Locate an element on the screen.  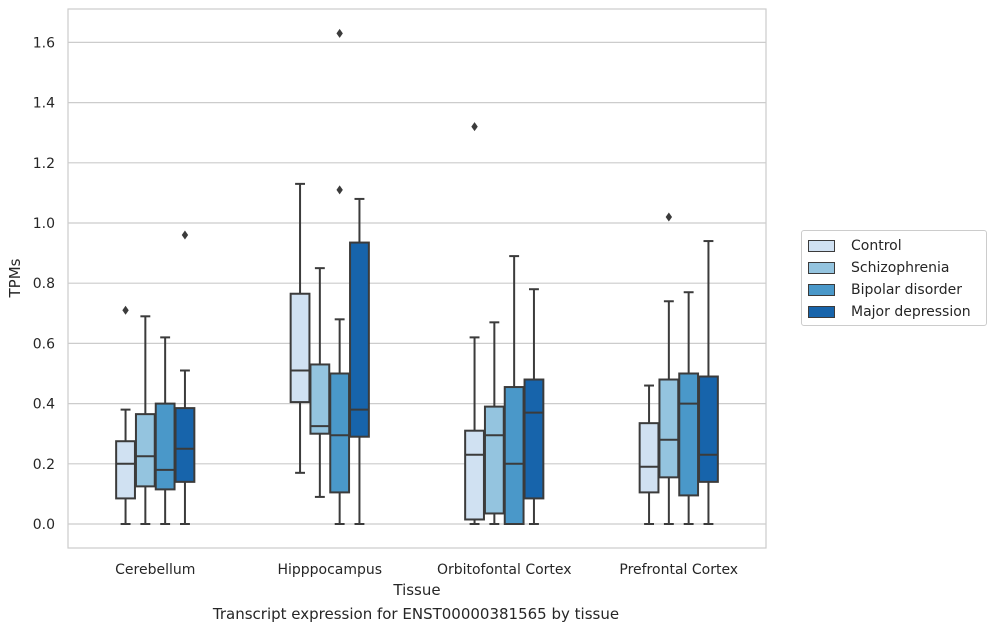
legend-item-control: Control is located at coordinates (855, 246).